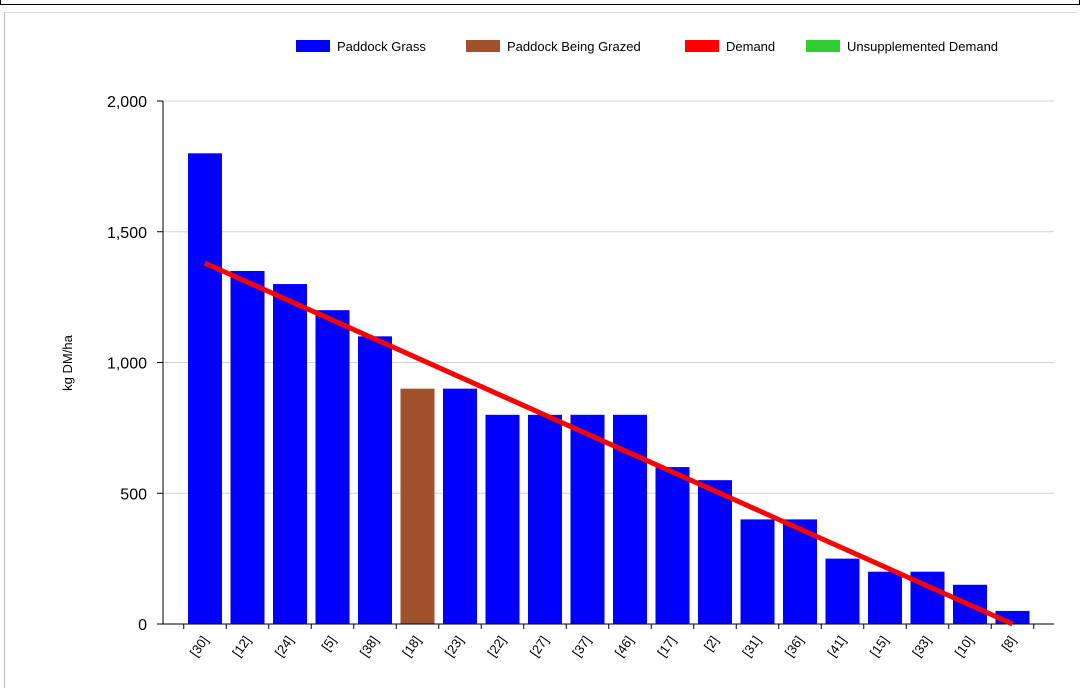  Describe the element at coordinates (539, 646) in the screenshot. I see `x-tick-label-27: [27]` at that location.